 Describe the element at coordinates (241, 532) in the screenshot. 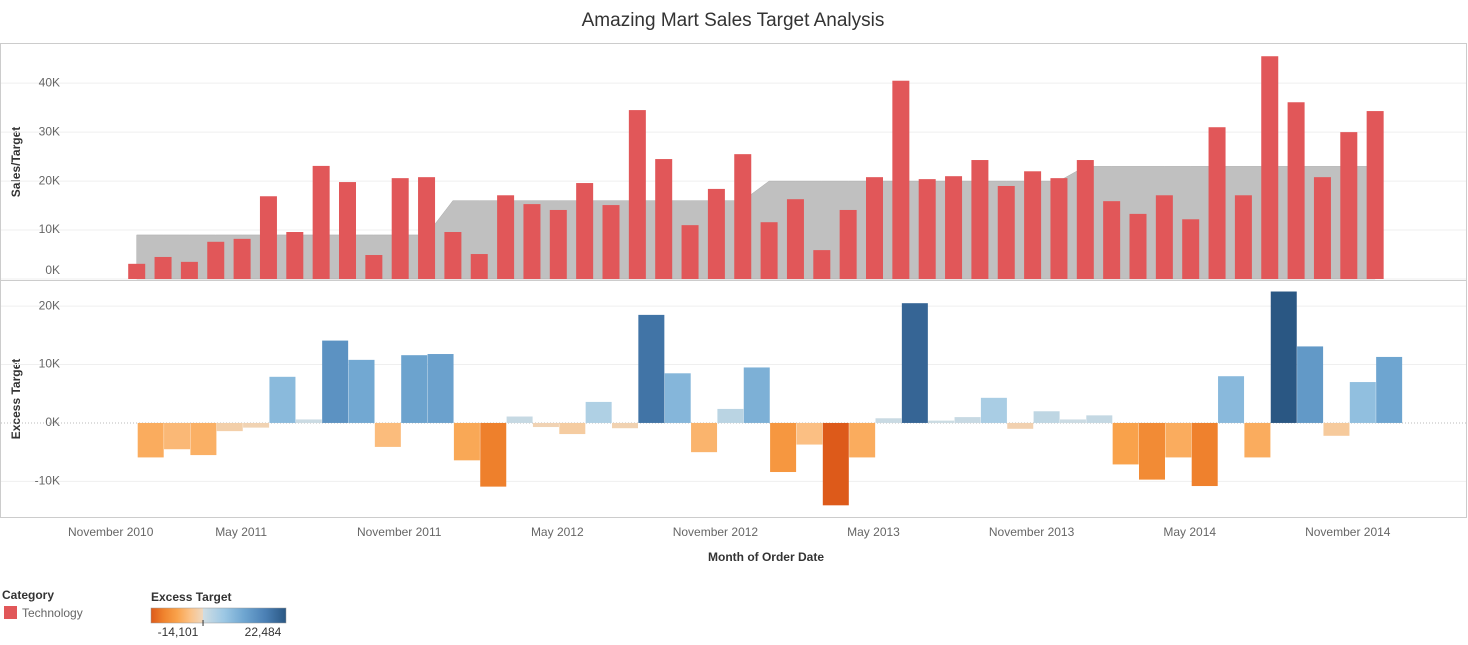

I see `x-tick-label: May 2011` at that location.